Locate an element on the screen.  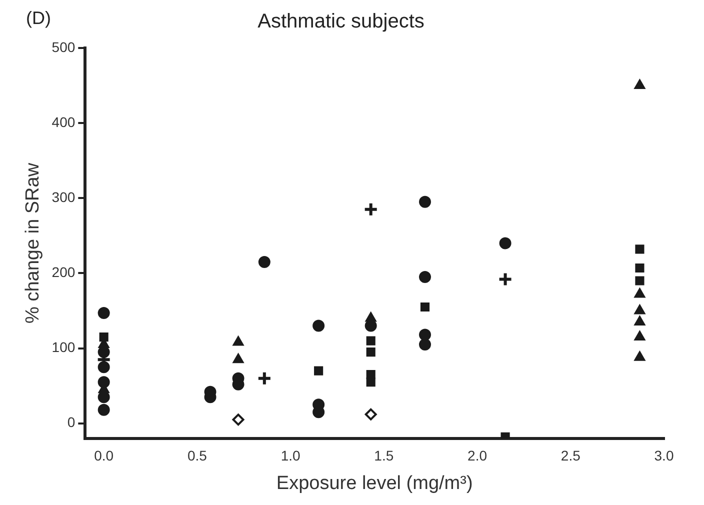
y-axis-title: % change in SRaw is located at coordinates (33, 243).